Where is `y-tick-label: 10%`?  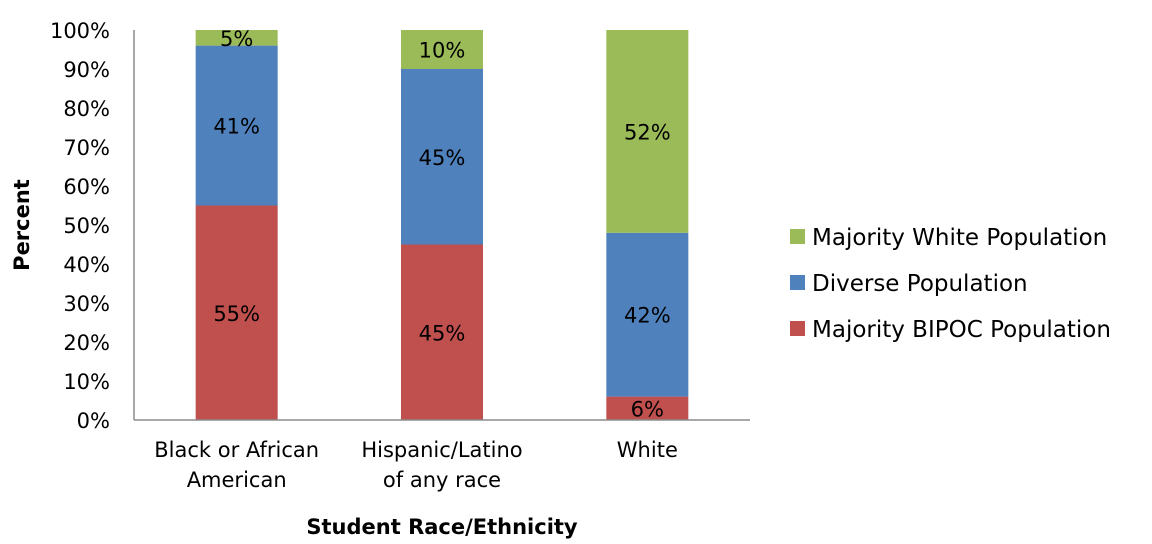 y-tick-label: 10% is located at coordinates (86, 382).